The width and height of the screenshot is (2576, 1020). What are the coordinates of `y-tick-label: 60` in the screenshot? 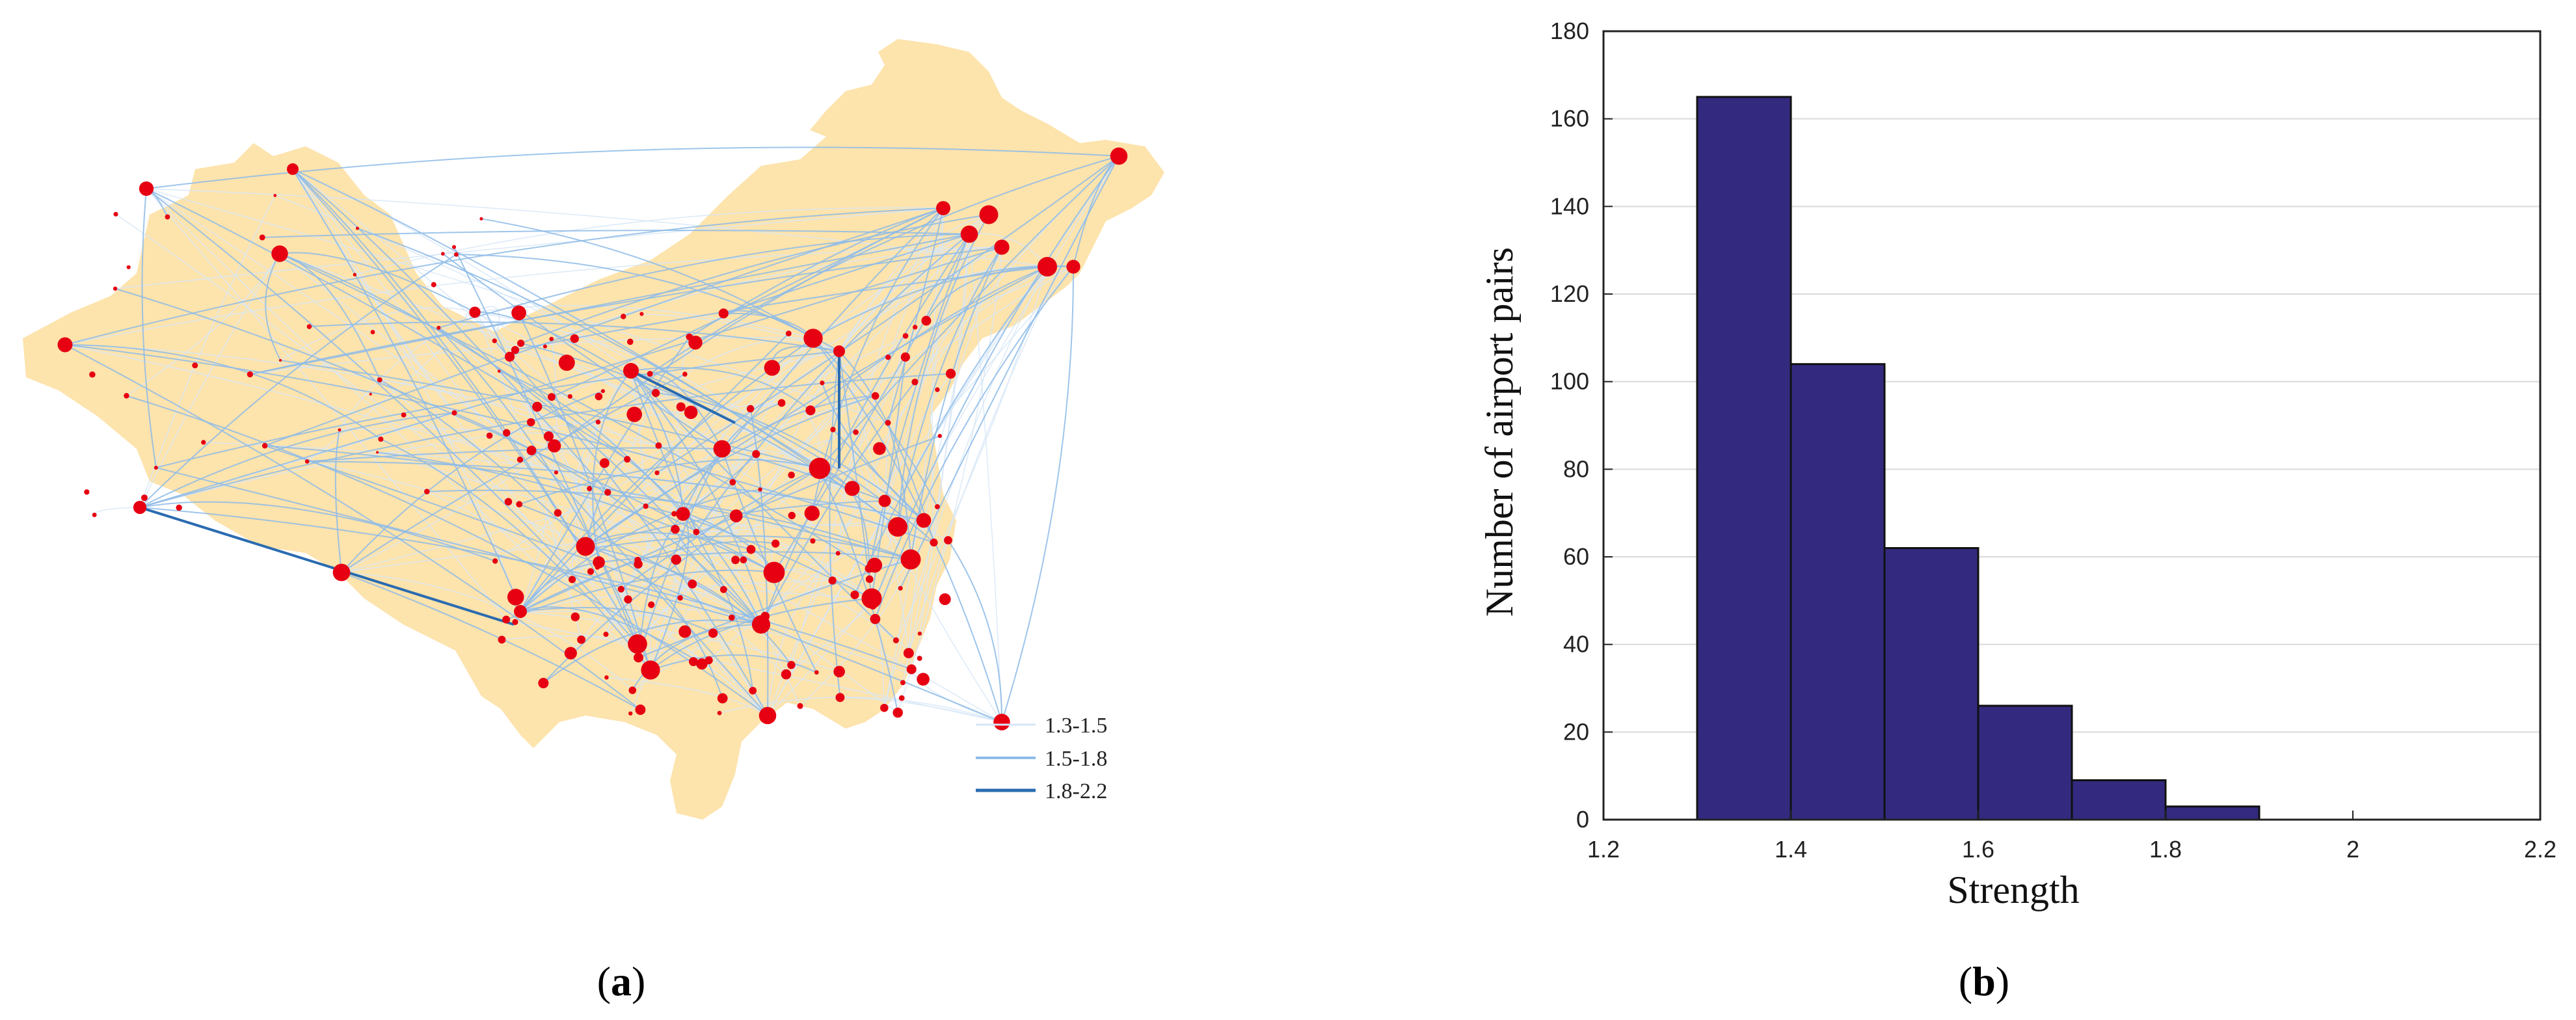 It's located at (1576, 556).